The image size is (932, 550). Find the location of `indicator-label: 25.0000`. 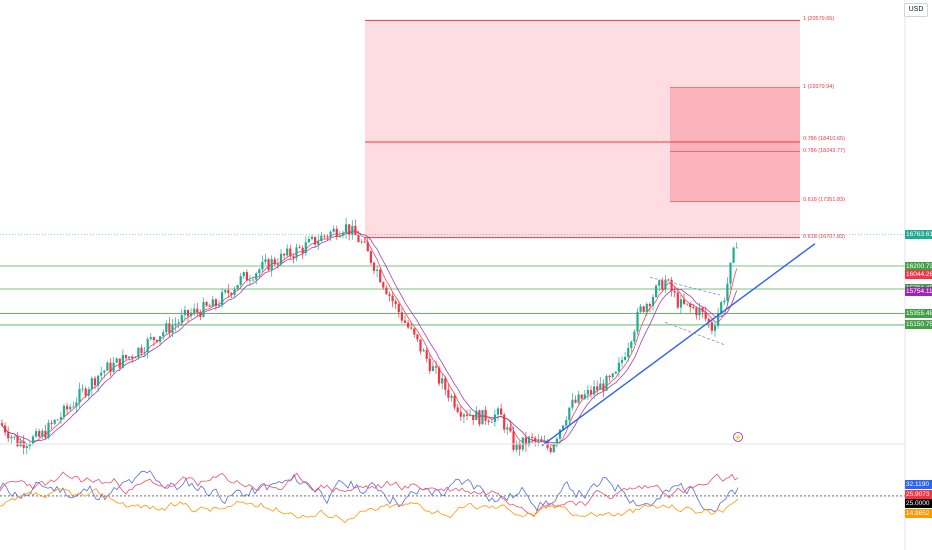

indicator-label: 25.0000 is located at coordinates (918, 503).